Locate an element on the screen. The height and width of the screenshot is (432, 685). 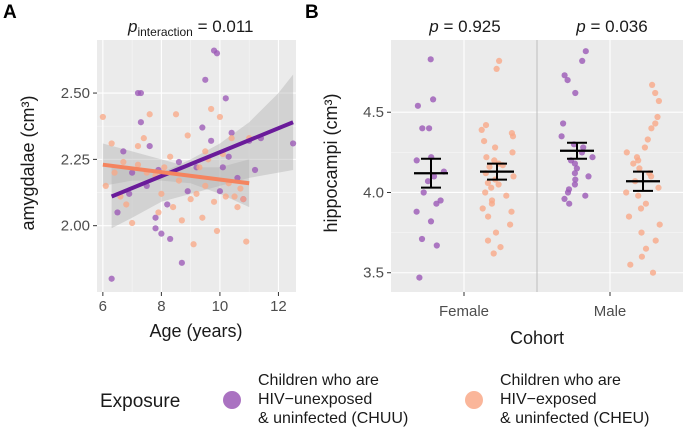
panel-a-x-axis-title: Age (years) is located at coordinates (195, 331).